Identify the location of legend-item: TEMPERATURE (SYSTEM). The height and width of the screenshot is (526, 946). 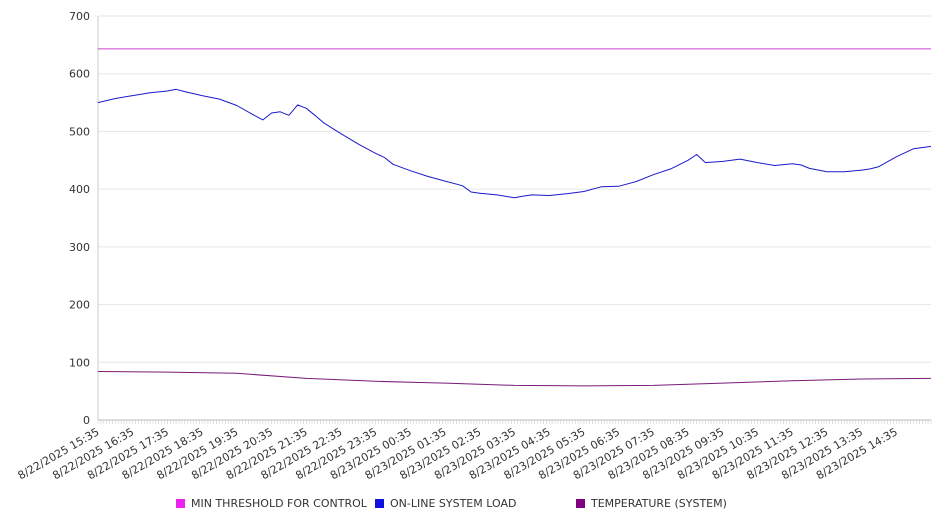
(651, 503).